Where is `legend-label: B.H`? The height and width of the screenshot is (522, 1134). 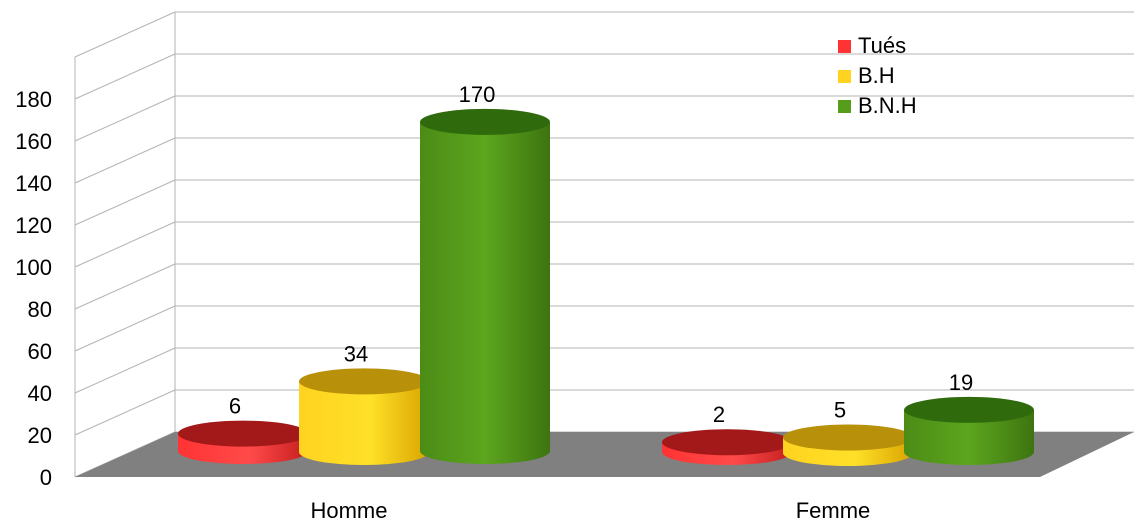 legend-label: B.H is located at coordinates (876, 75).